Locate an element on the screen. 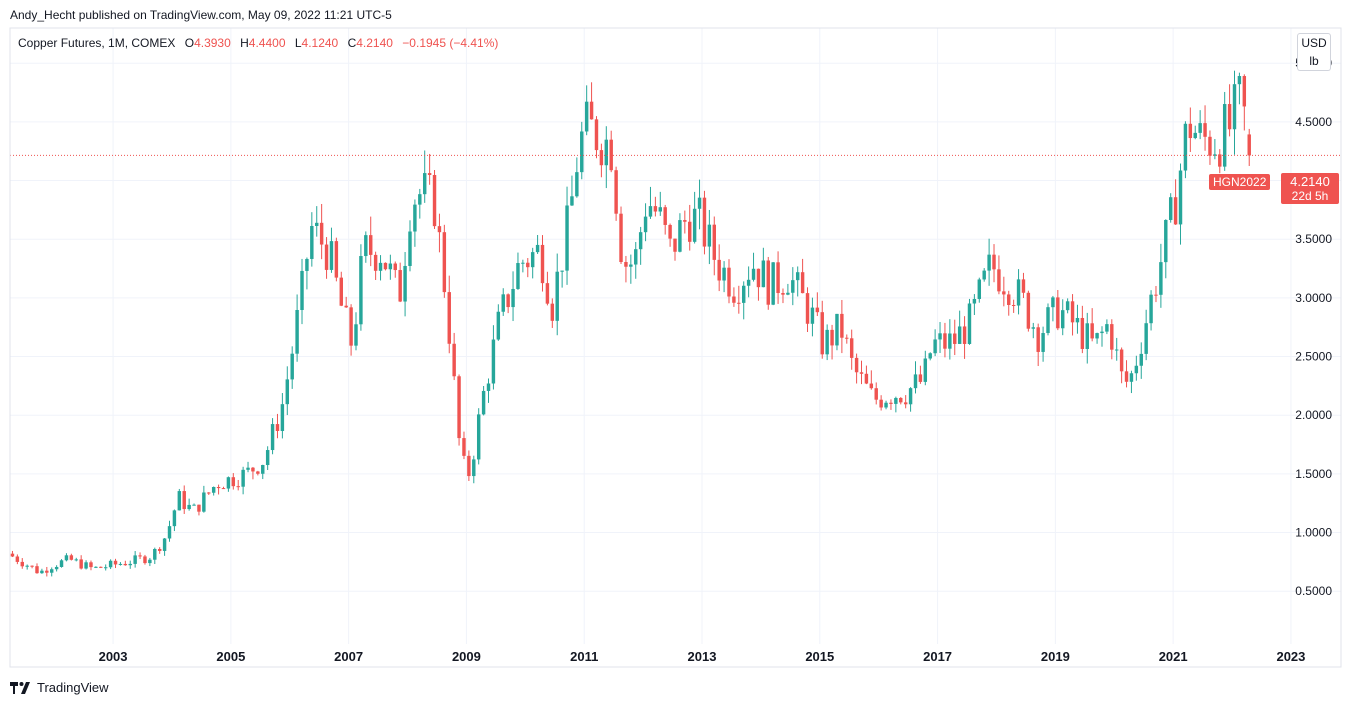 Image resolution: width=1354 pixels, height=704 pixels. x-tick-label: 2007 is located at coordinates (348, 656).